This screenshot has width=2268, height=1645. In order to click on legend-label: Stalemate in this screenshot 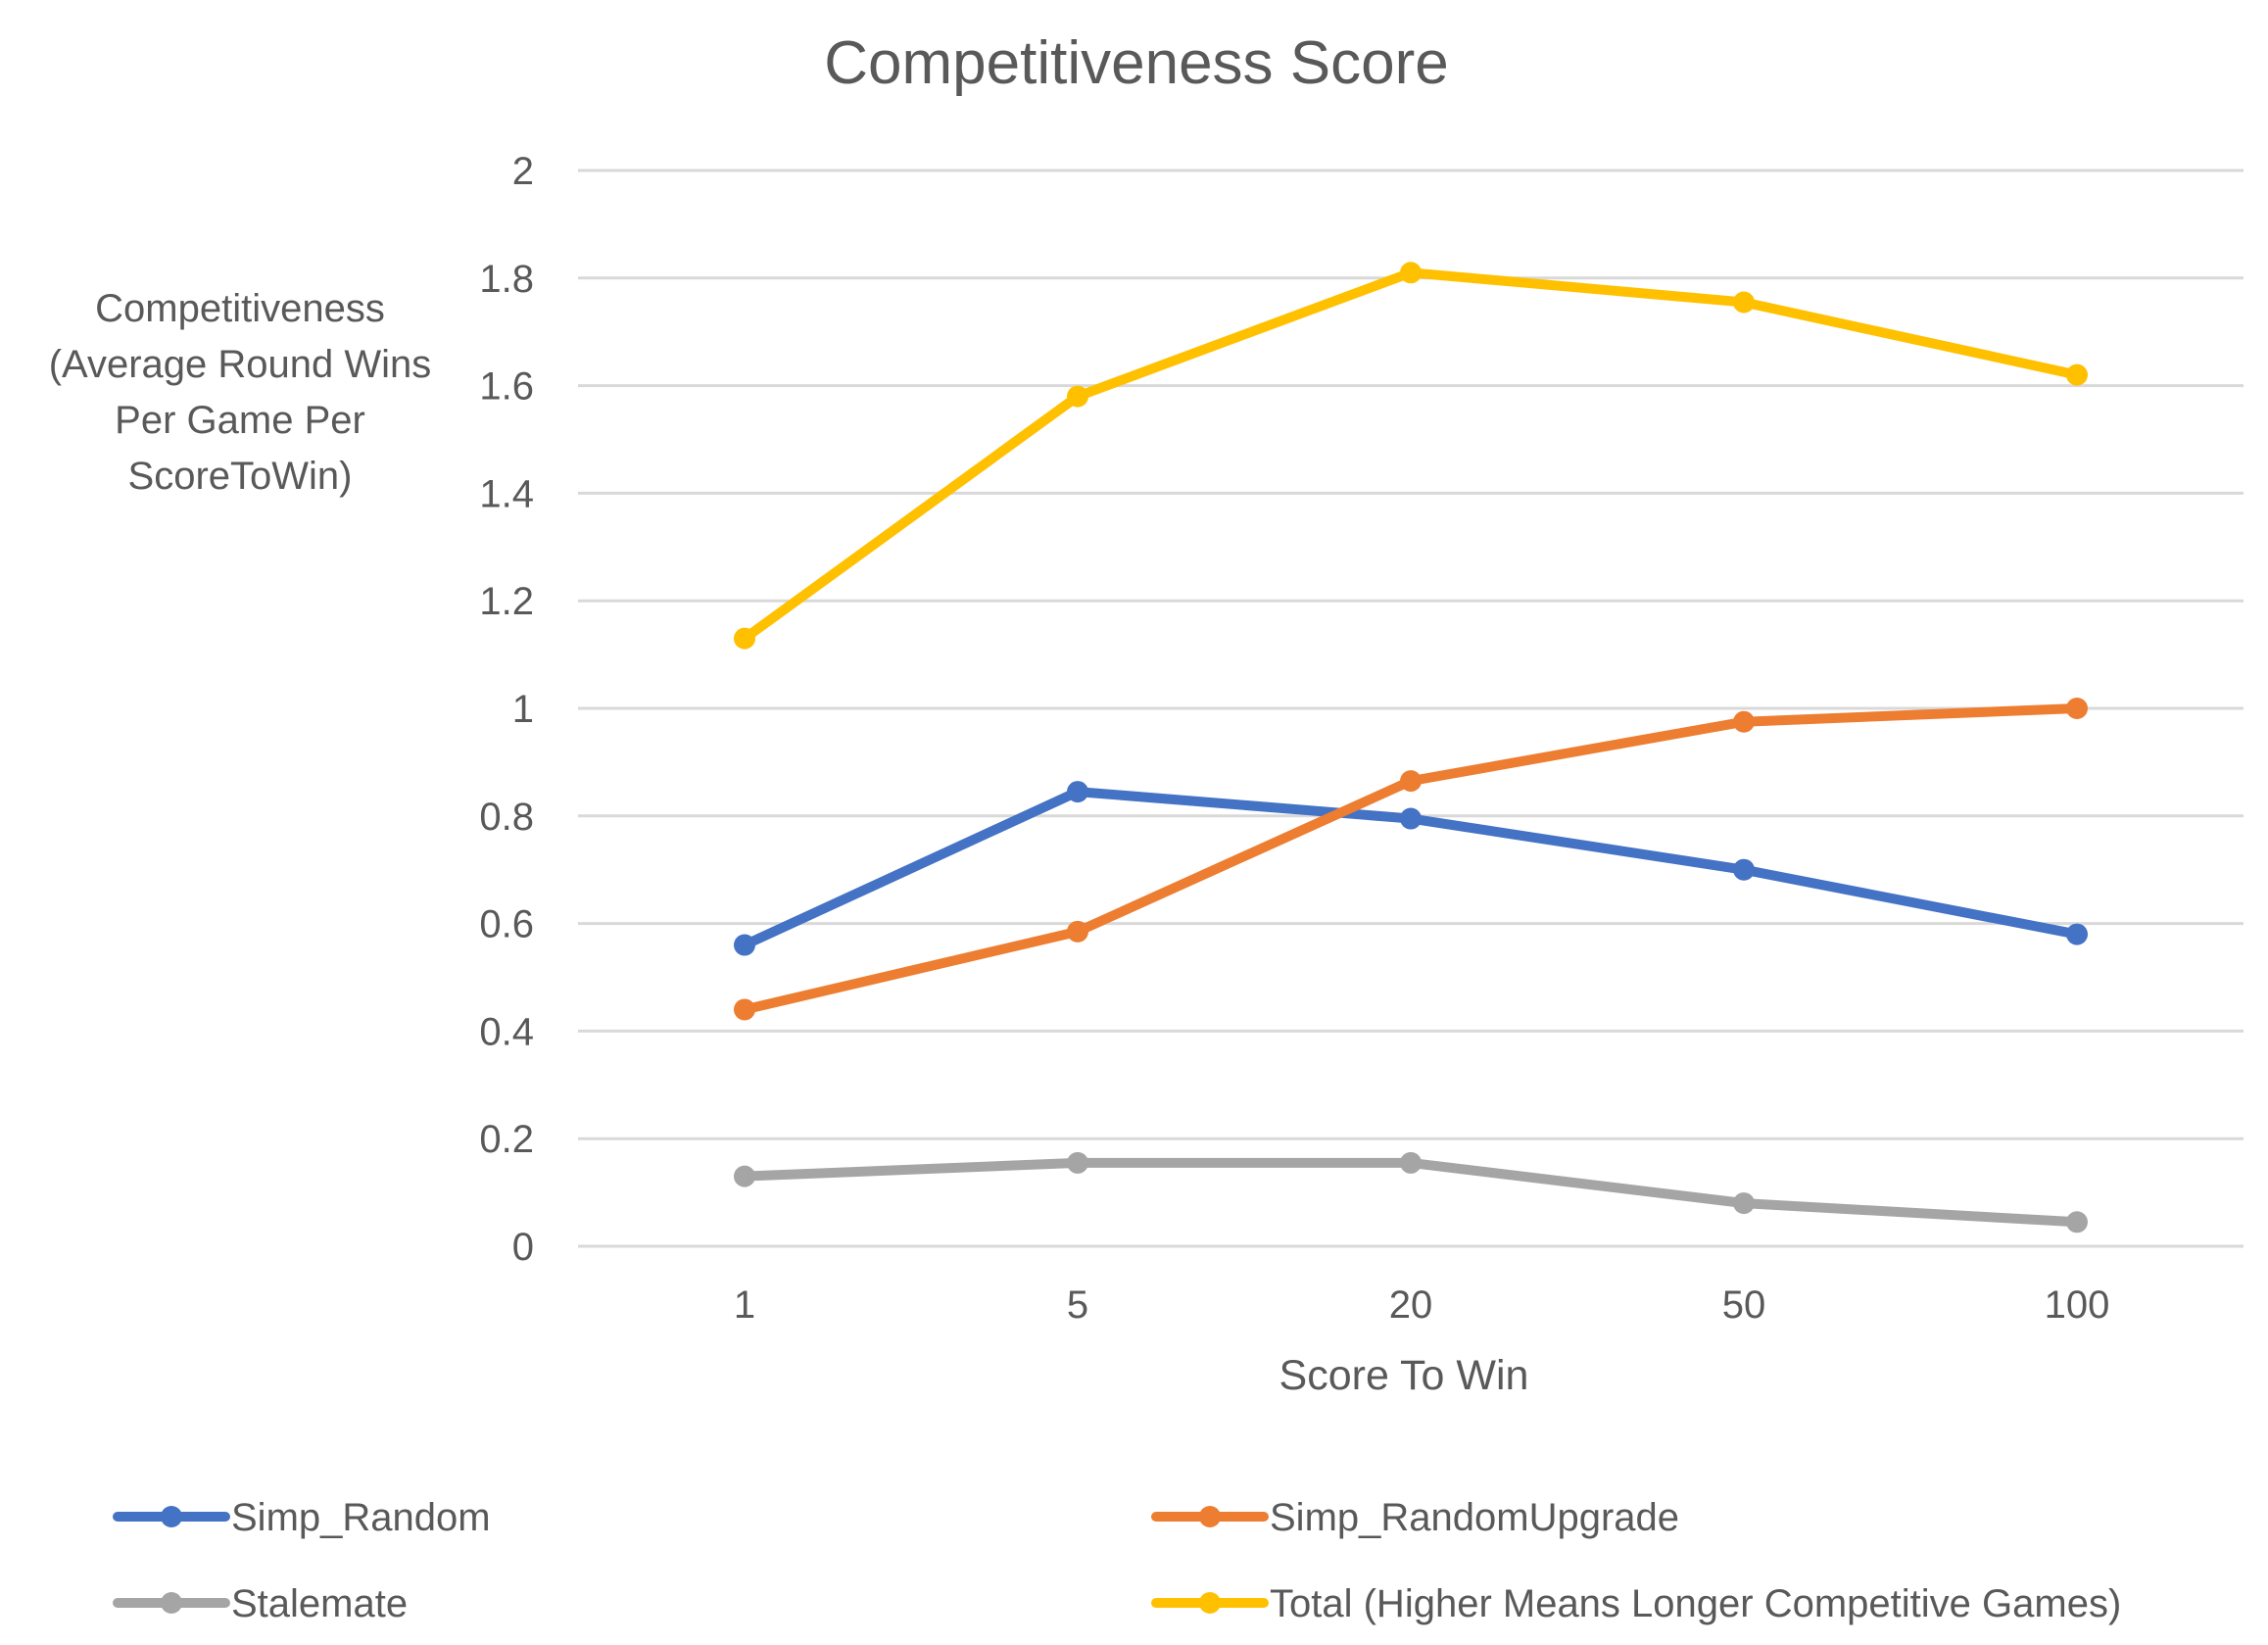, I will do `click(319, 1603)`.